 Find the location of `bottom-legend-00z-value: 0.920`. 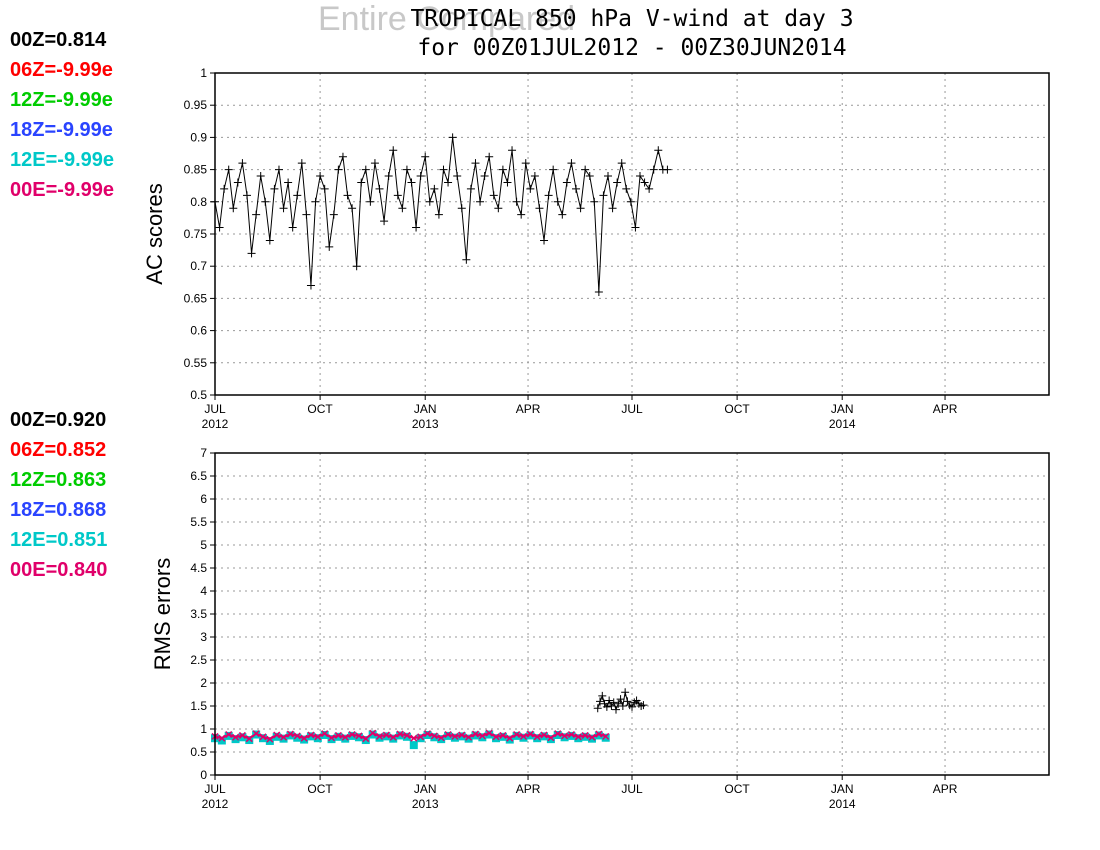

bottom-legend-00z-value: 0.920 is located at coordinates (81, 420).